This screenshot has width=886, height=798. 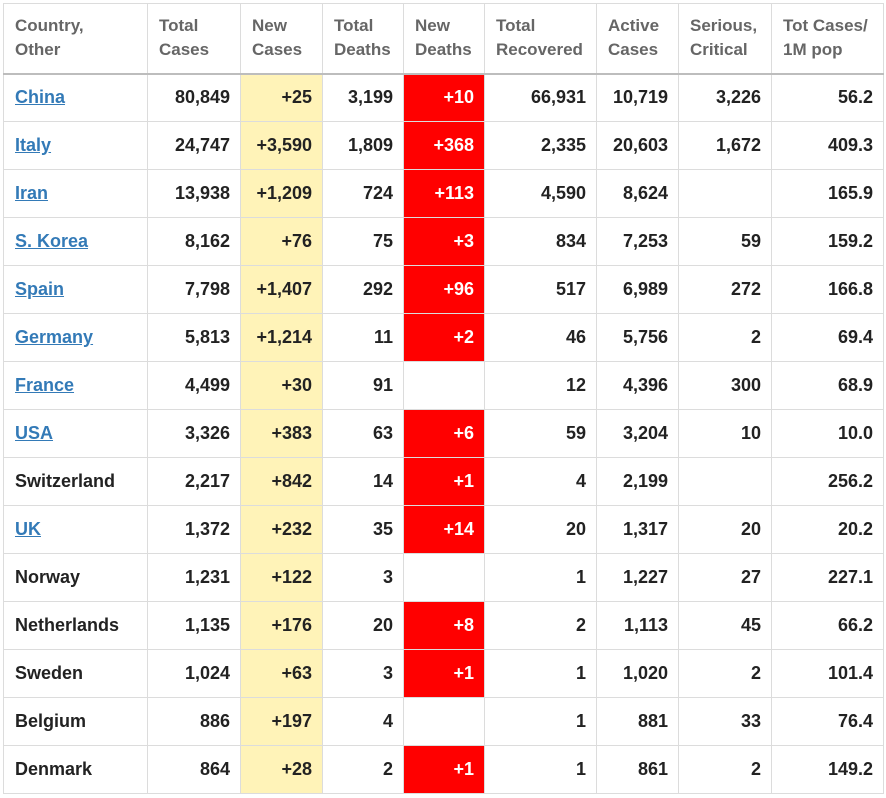 I want to click on table-row: Sweden 1,024 +63 3 +1 1 1,020 2 101.4, so click(x=443, y=673).